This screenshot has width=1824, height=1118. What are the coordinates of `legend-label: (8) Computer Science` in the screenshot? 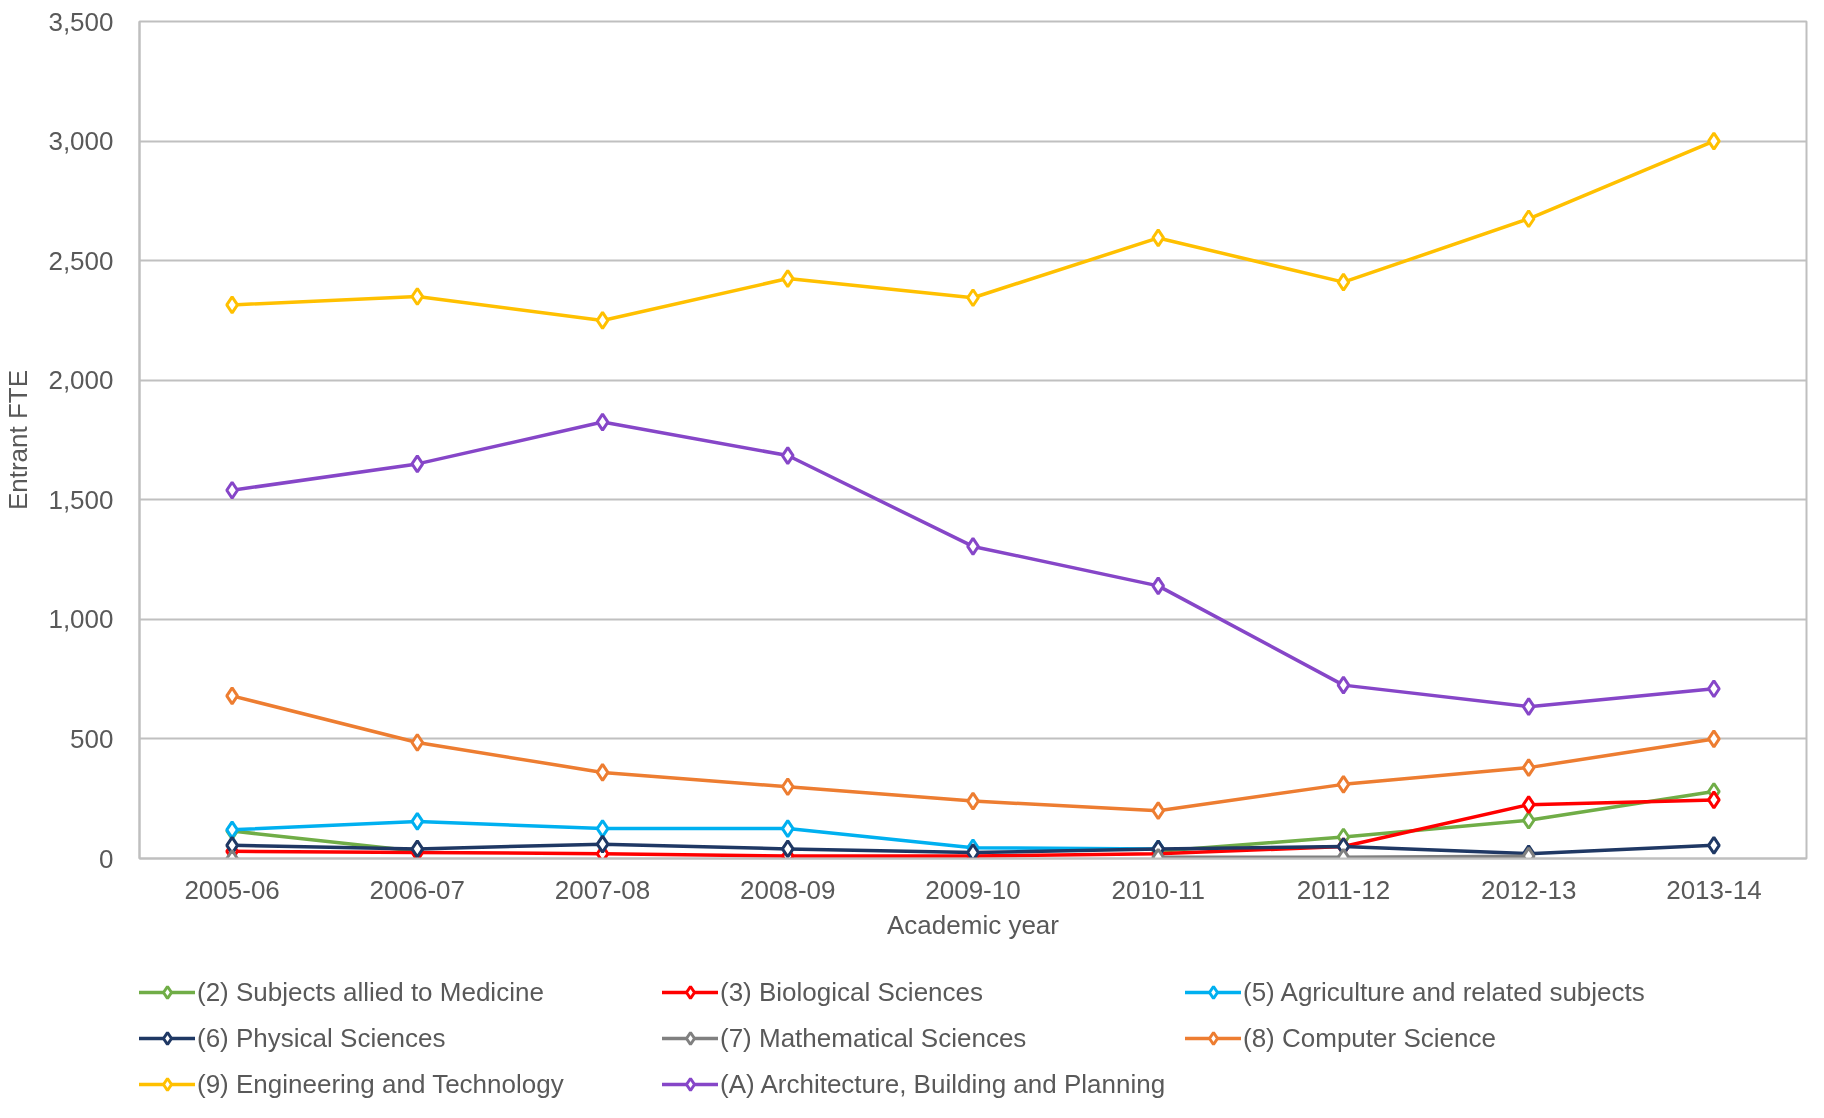 It's located at (1370, 1038).